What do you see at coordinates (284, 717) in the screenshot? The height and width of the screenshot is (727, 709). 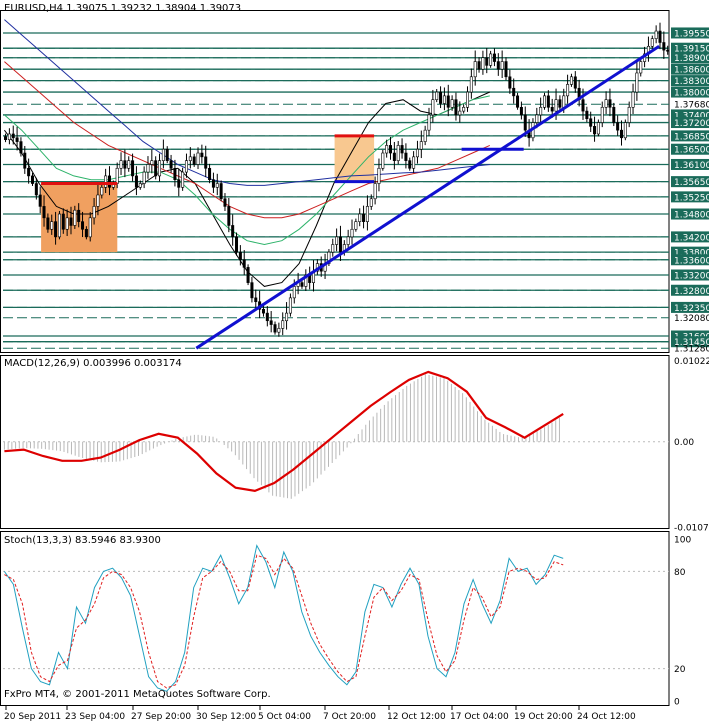 I see `time-axis-label: 5 Oct 04:00` at bounding box center [284, 717].